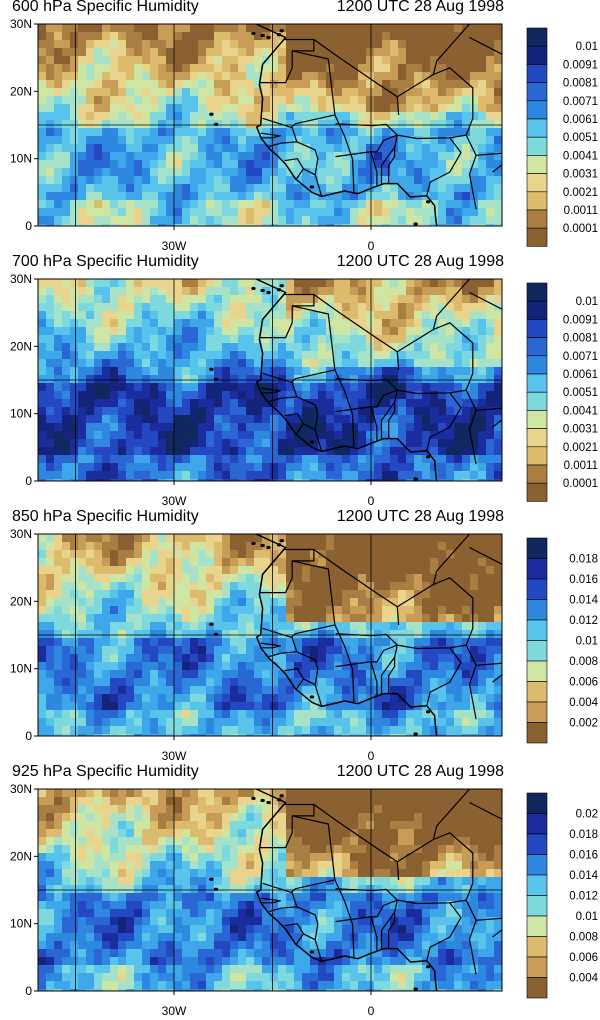  What do you see at coordinates (105, 516) in the screenshot?
I see `panel-title: 850 hPa Specific Humidity` at bounding box center [105, 516].